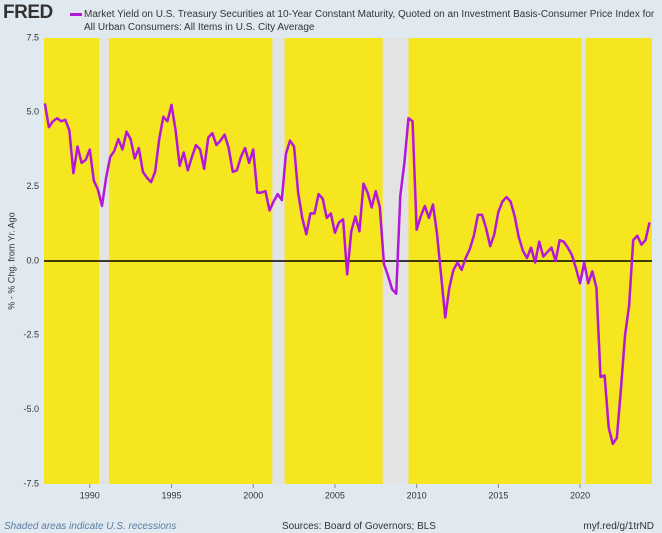 The height and width of the screenshot is (533, 662). What do you see at coordinates (417, 495) in the screenshot?
I see `x-tick-label: 2010` at bounding box center [417, 495].